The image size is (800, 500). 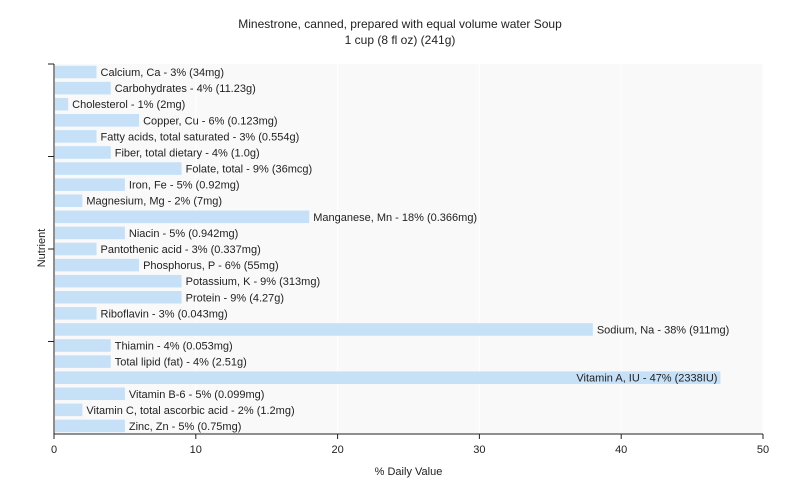 What do you see at coordinates (185, 427) in the screenshot?
I see `bar-label: Zinc, Zn - 5% (0.75mg)` at bounding box center [185, 427].